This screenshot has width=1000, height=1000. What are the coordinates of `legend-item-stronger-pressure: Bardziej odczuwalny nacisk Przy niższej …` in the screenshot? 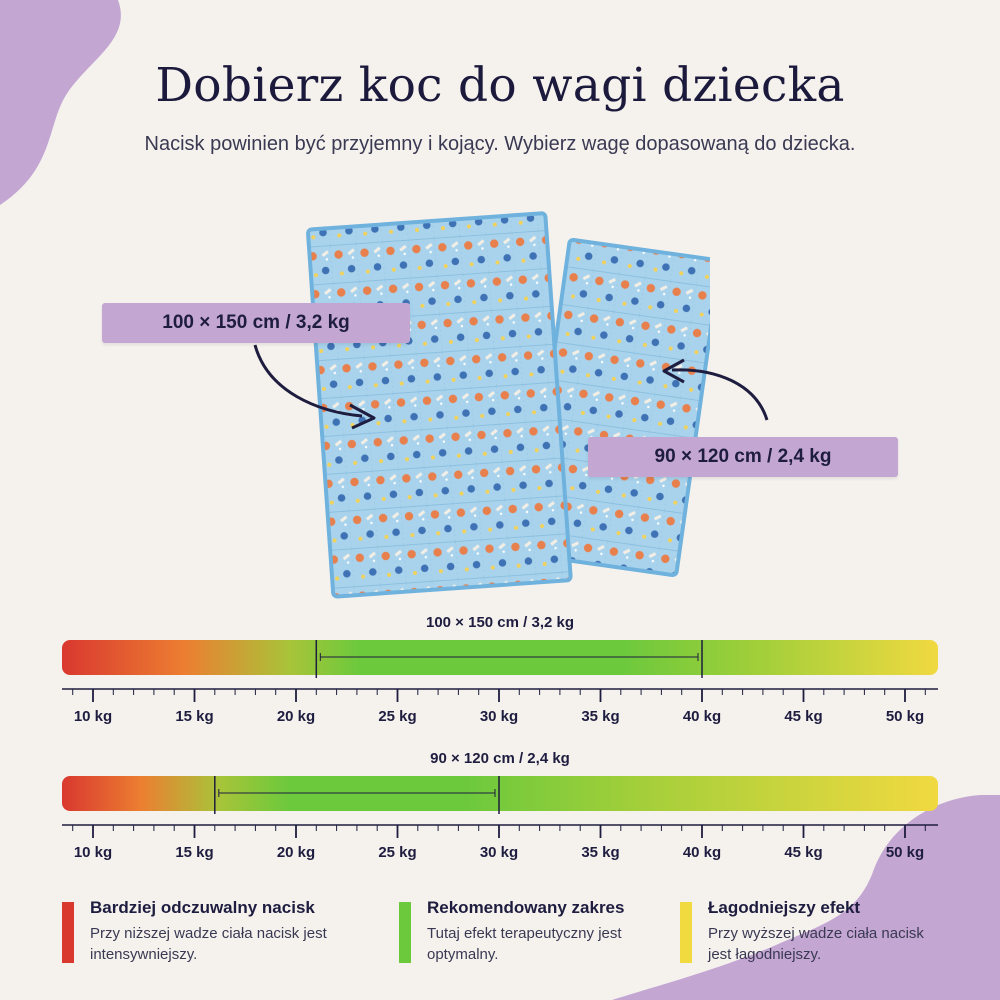 It's located at (196, 931).